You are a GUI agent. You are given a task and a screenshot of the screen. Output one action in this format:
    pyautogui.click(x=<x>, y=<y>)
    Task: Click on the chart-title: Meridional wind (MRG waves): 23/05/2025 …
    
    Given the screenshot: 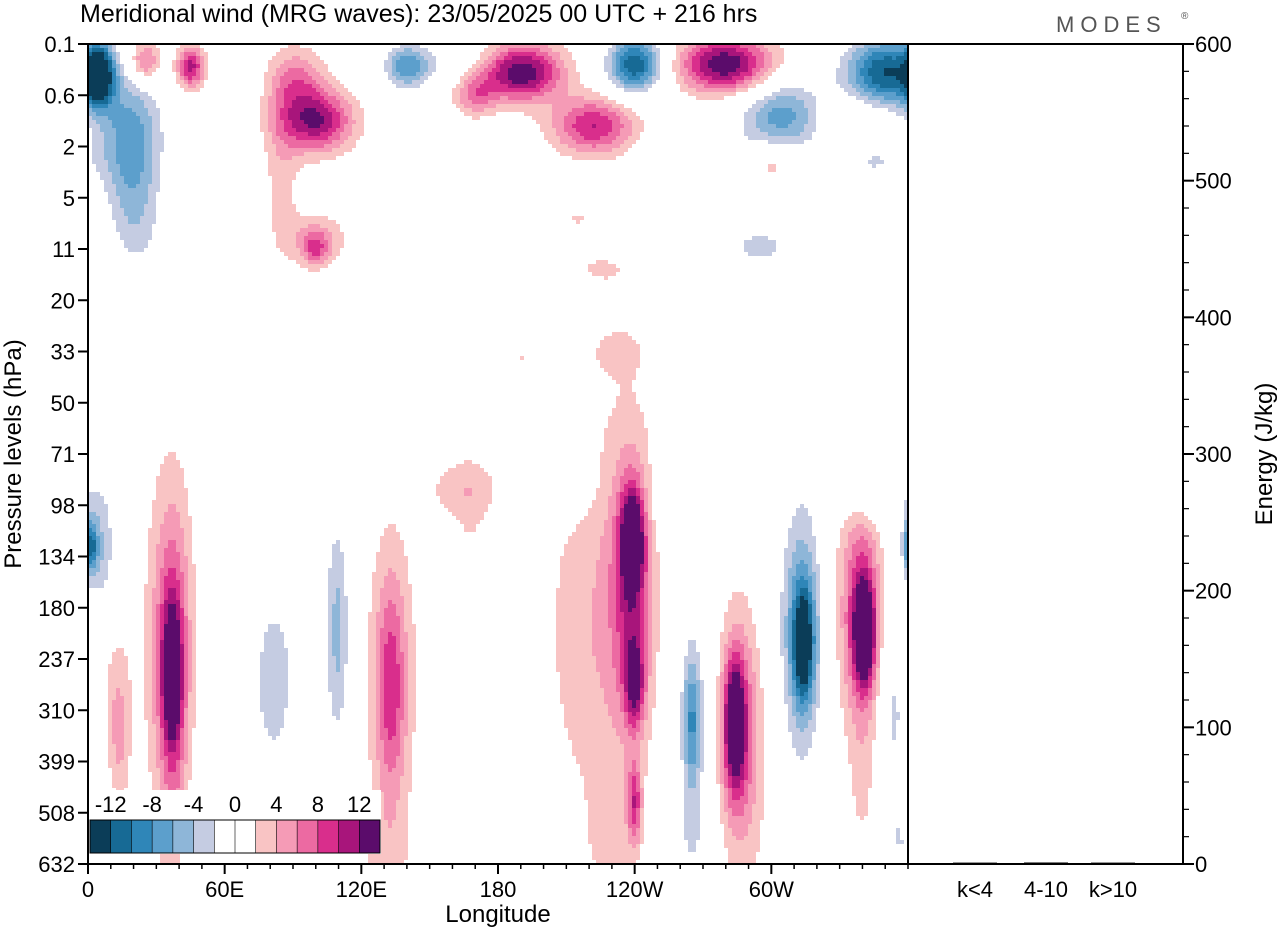 What is the action you would take?
    pyautogui.click(x=418, y=14)
    